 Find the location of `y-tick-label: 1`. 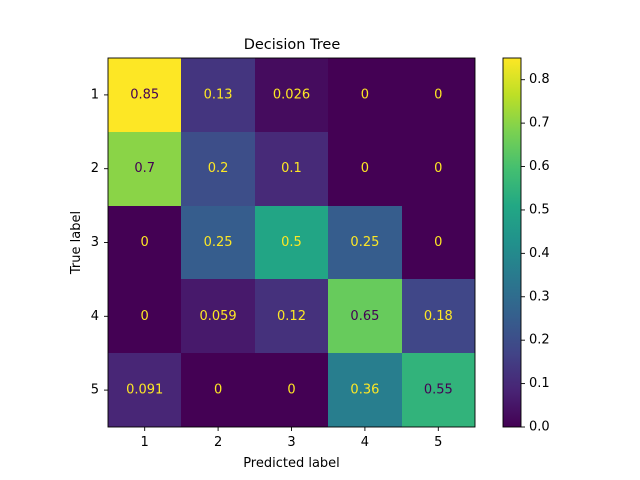

y-tick-label: 1 is located at coordinates (95, 94).